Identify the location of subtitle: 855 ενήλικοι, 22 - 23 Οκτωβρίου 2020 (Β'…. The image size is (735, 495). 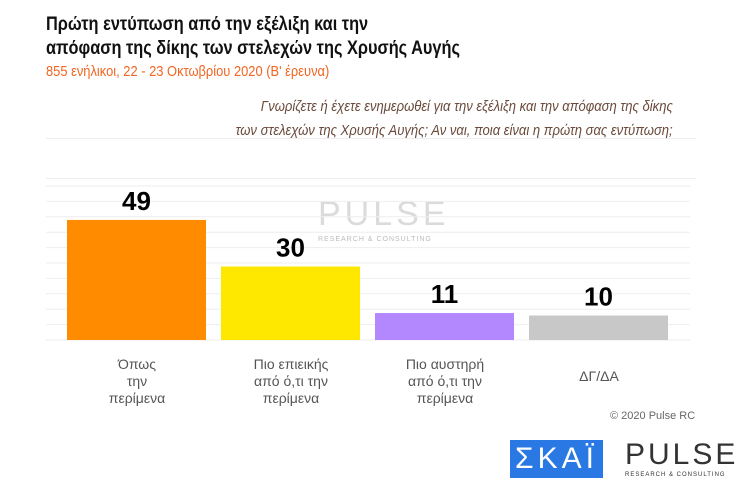
(188, 71).